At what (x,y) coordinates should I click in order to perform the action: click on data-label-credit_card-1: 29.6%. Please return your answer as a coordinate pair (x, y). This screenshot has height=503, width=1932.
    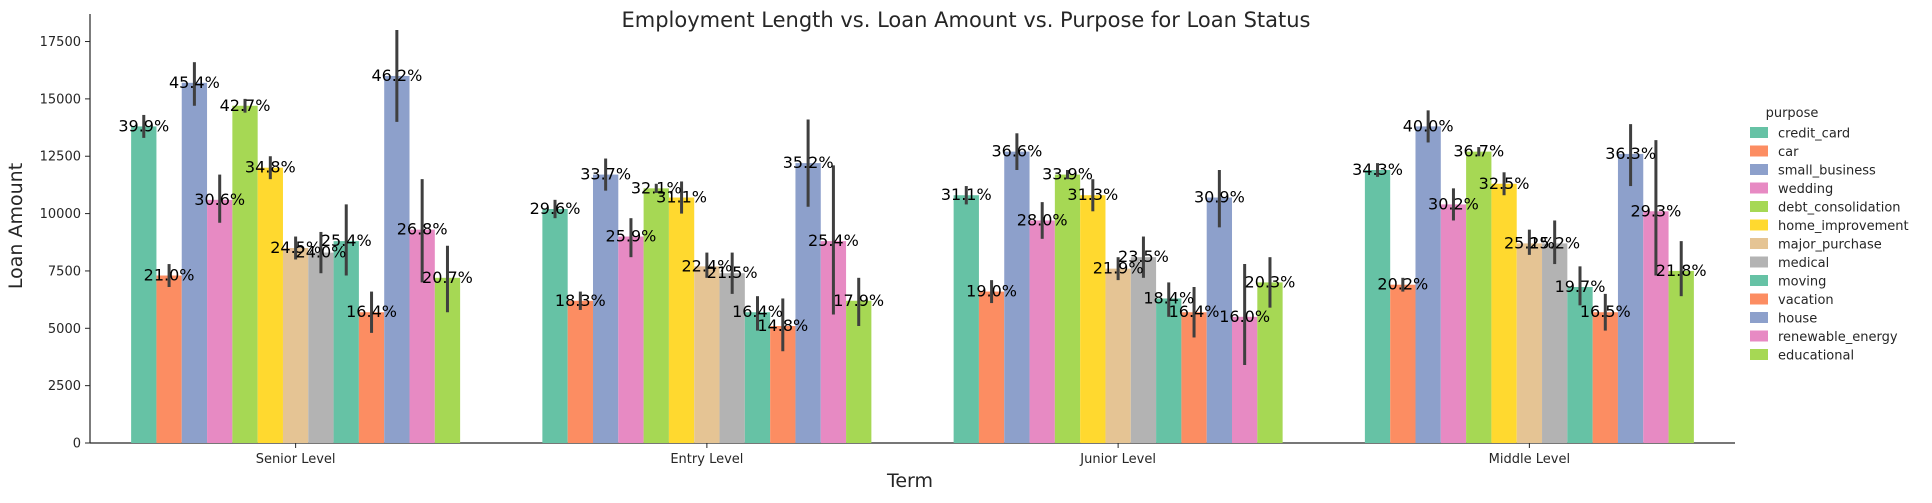
    Looking at the image, I should click on (555, 208).